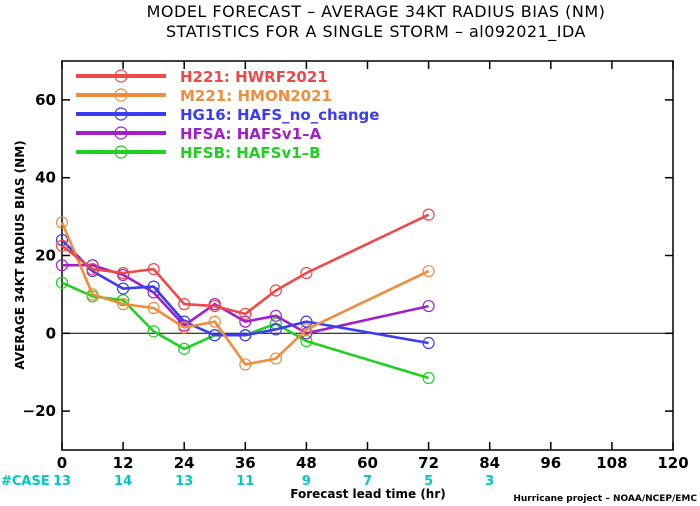 The width and height of the screenshot is (700, 506). I want to click on case-count: 7, so click(367, 481).